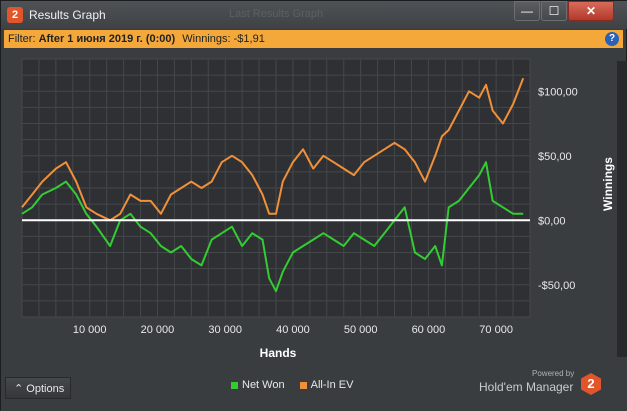  Describe the element at coordinates (278, 351) in the screenshot. I see `x-axis-label: Hands` at that location.